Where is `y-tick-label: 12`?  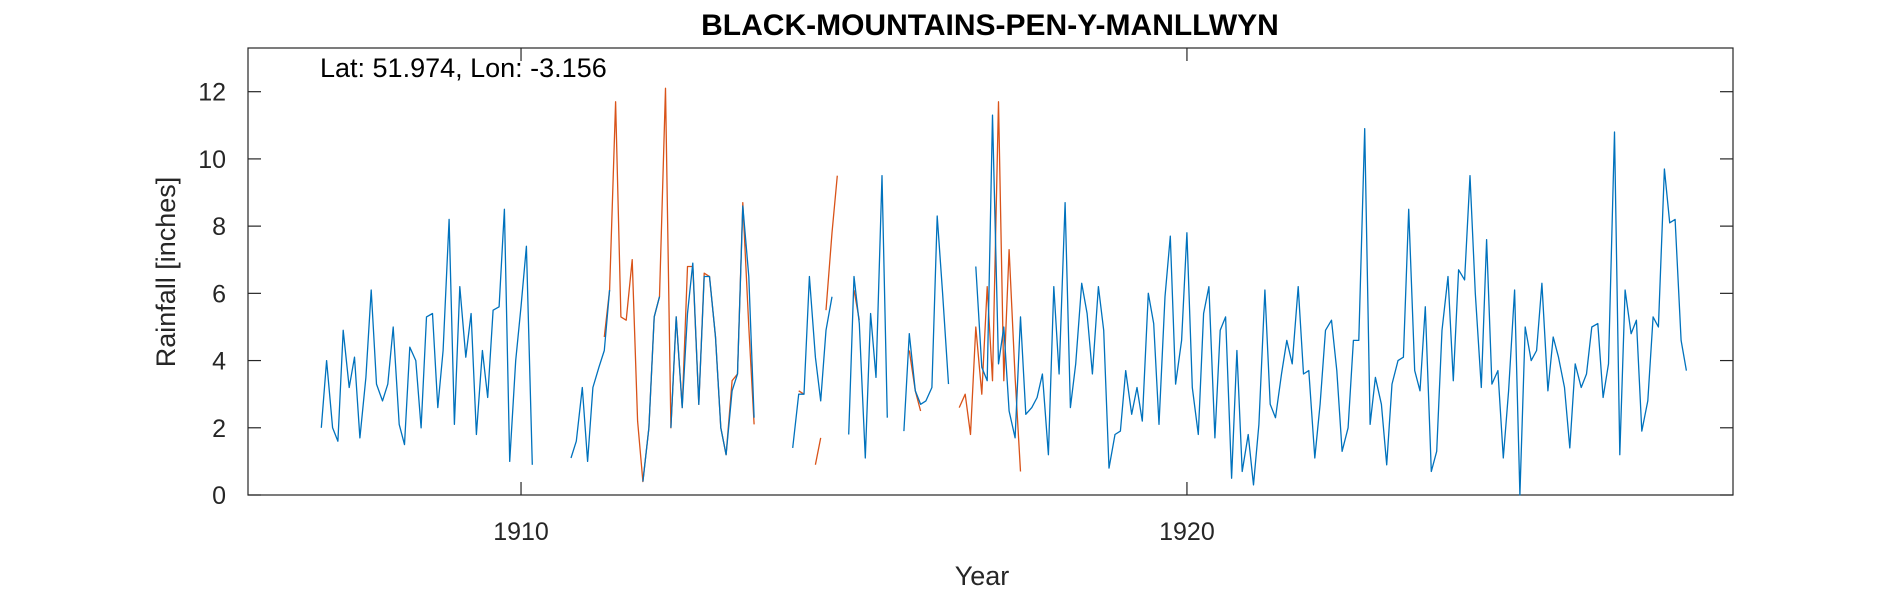 y-tick-label: 12 is located at coordinates (212, 93).